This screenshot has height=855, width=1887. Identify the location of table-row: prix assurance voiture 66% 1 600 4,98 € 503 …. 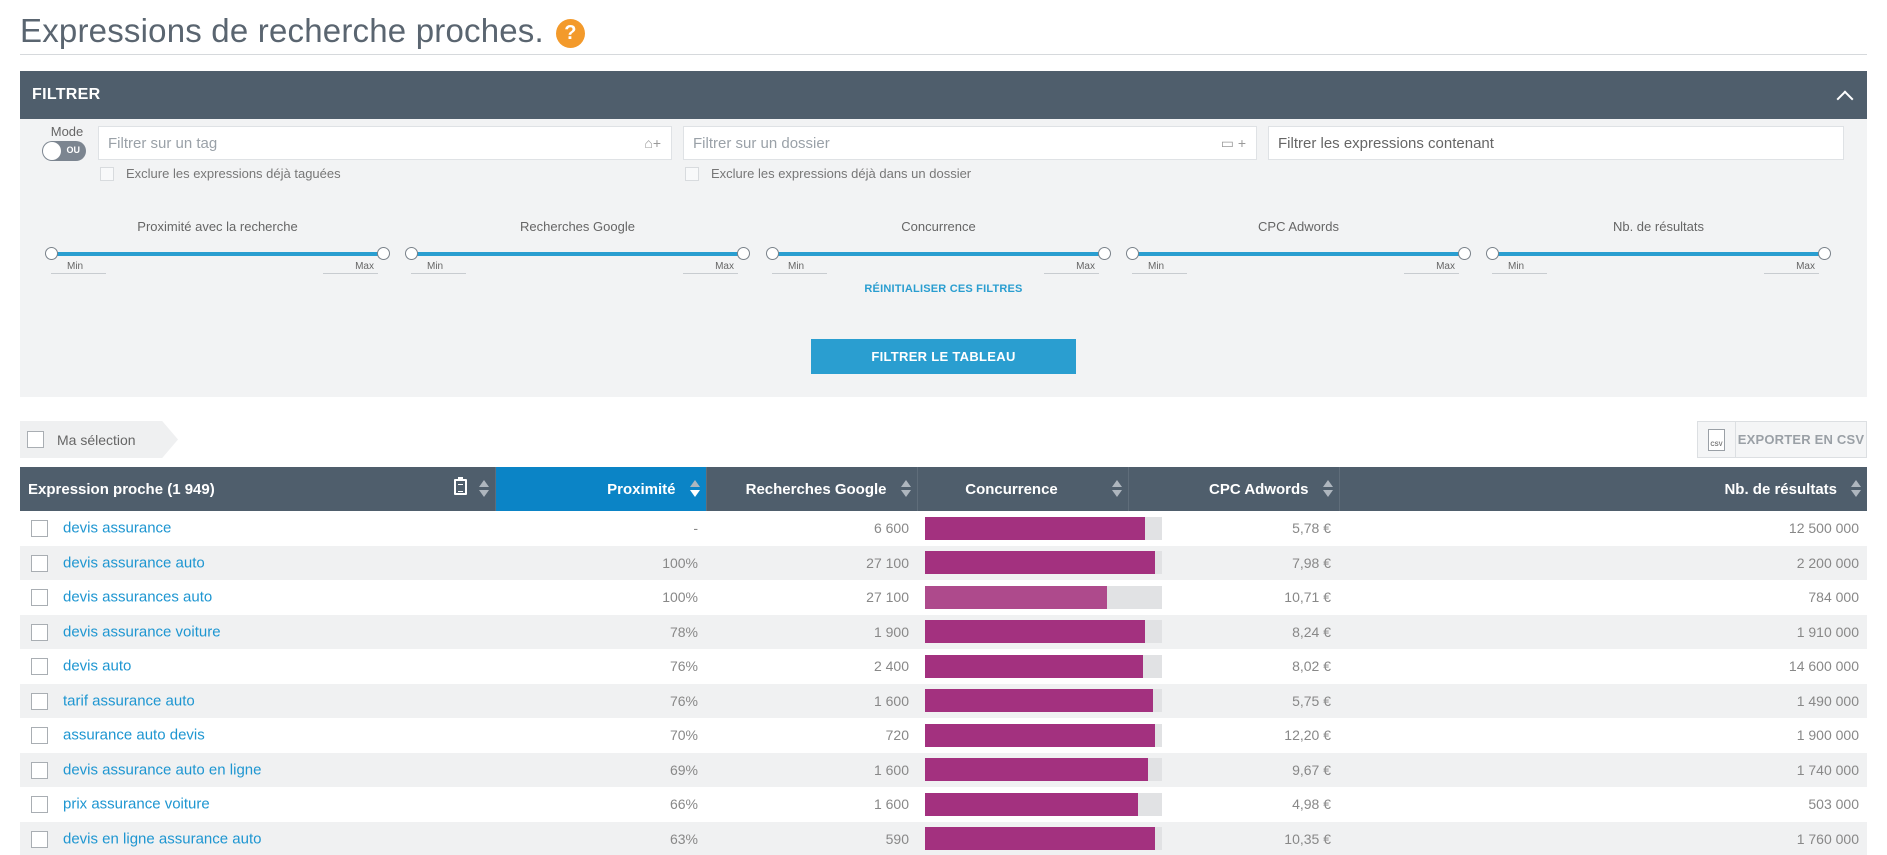
(943, 804).